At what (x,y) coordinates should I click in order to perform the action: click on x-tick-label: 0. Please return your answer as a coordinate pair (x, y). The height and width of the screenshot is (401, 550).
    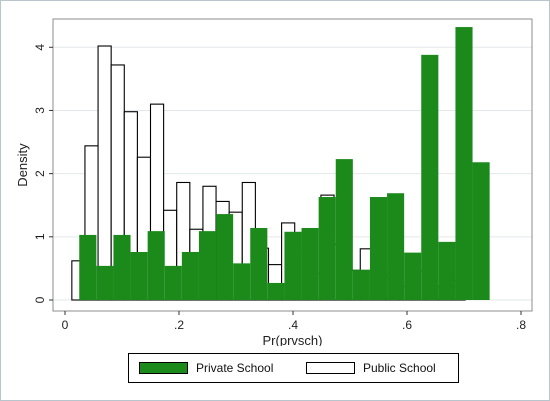
    Looking at the image, I should click on (65, 325).